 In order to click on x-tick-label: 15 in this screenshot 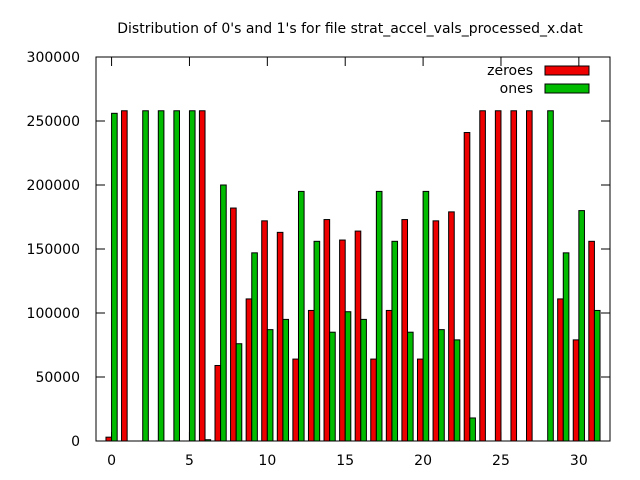, I will do `click(345, 461)`.